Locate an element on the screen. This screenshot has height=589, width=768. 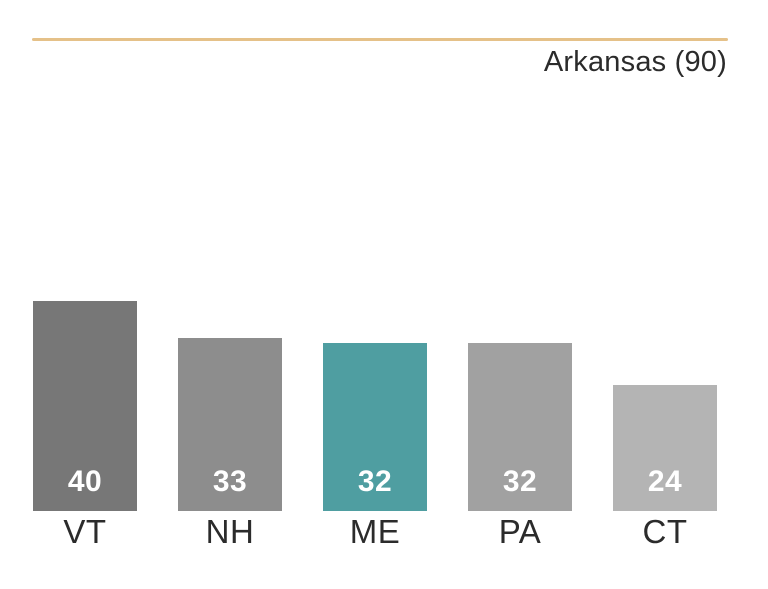
header-rule is located at coordinates (380, 39).